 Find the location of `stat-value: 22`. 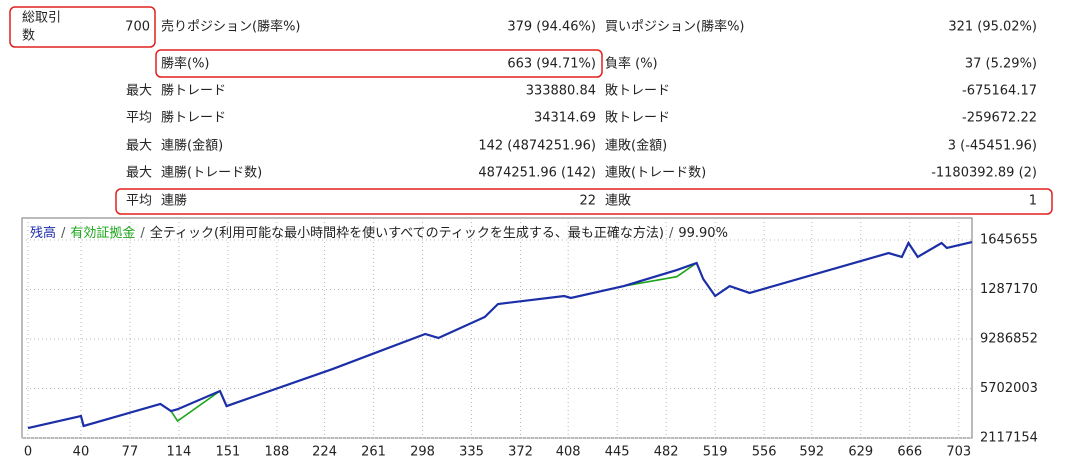

stat-value: 22 is located at coordinates (587, 201).